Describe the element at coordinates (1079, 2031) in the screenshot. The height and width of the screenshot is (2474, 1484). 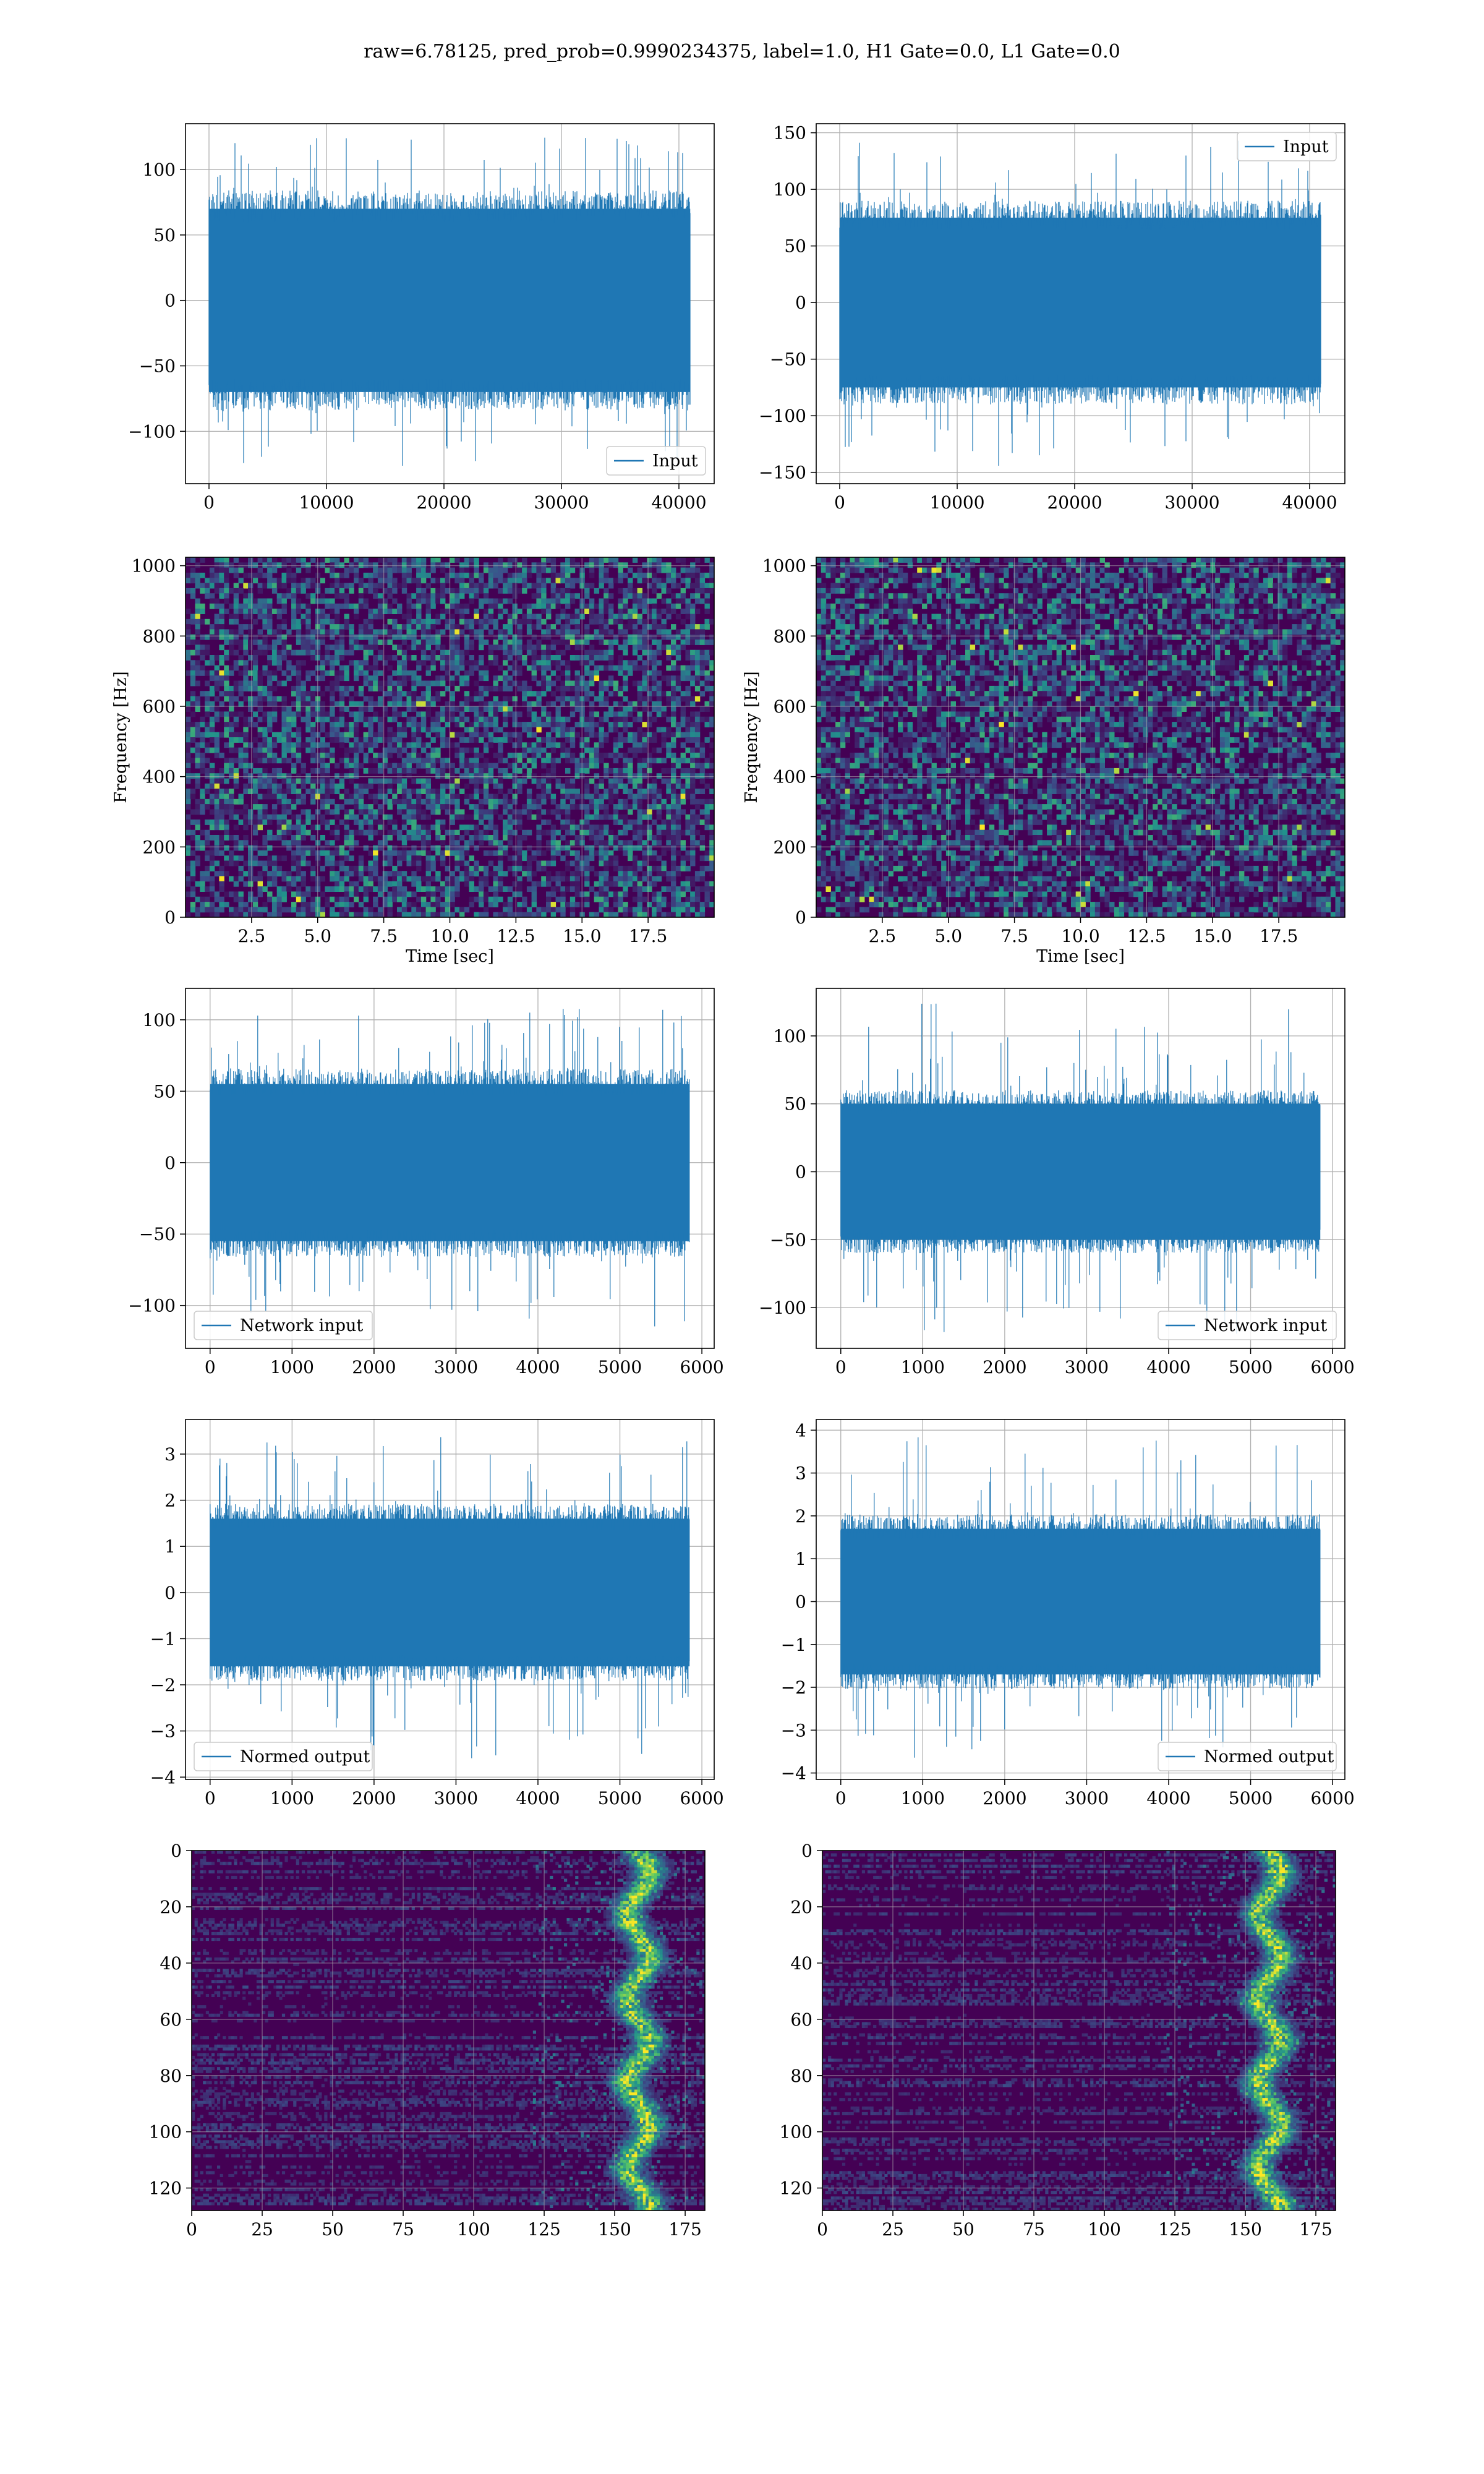
I see `l1-feature-map-image` at that location.